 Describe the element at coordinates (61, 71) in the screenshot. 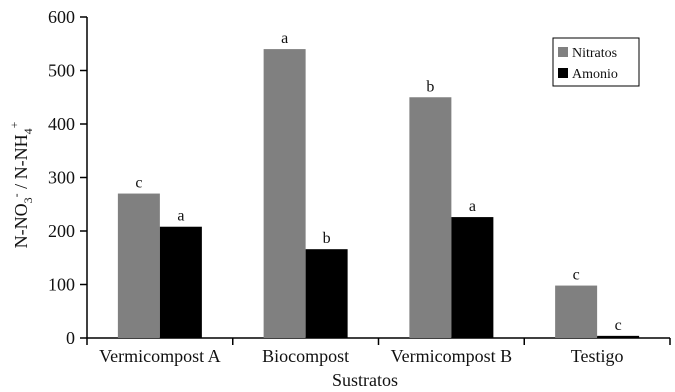

I see `y-tick-label: 500` at that location.